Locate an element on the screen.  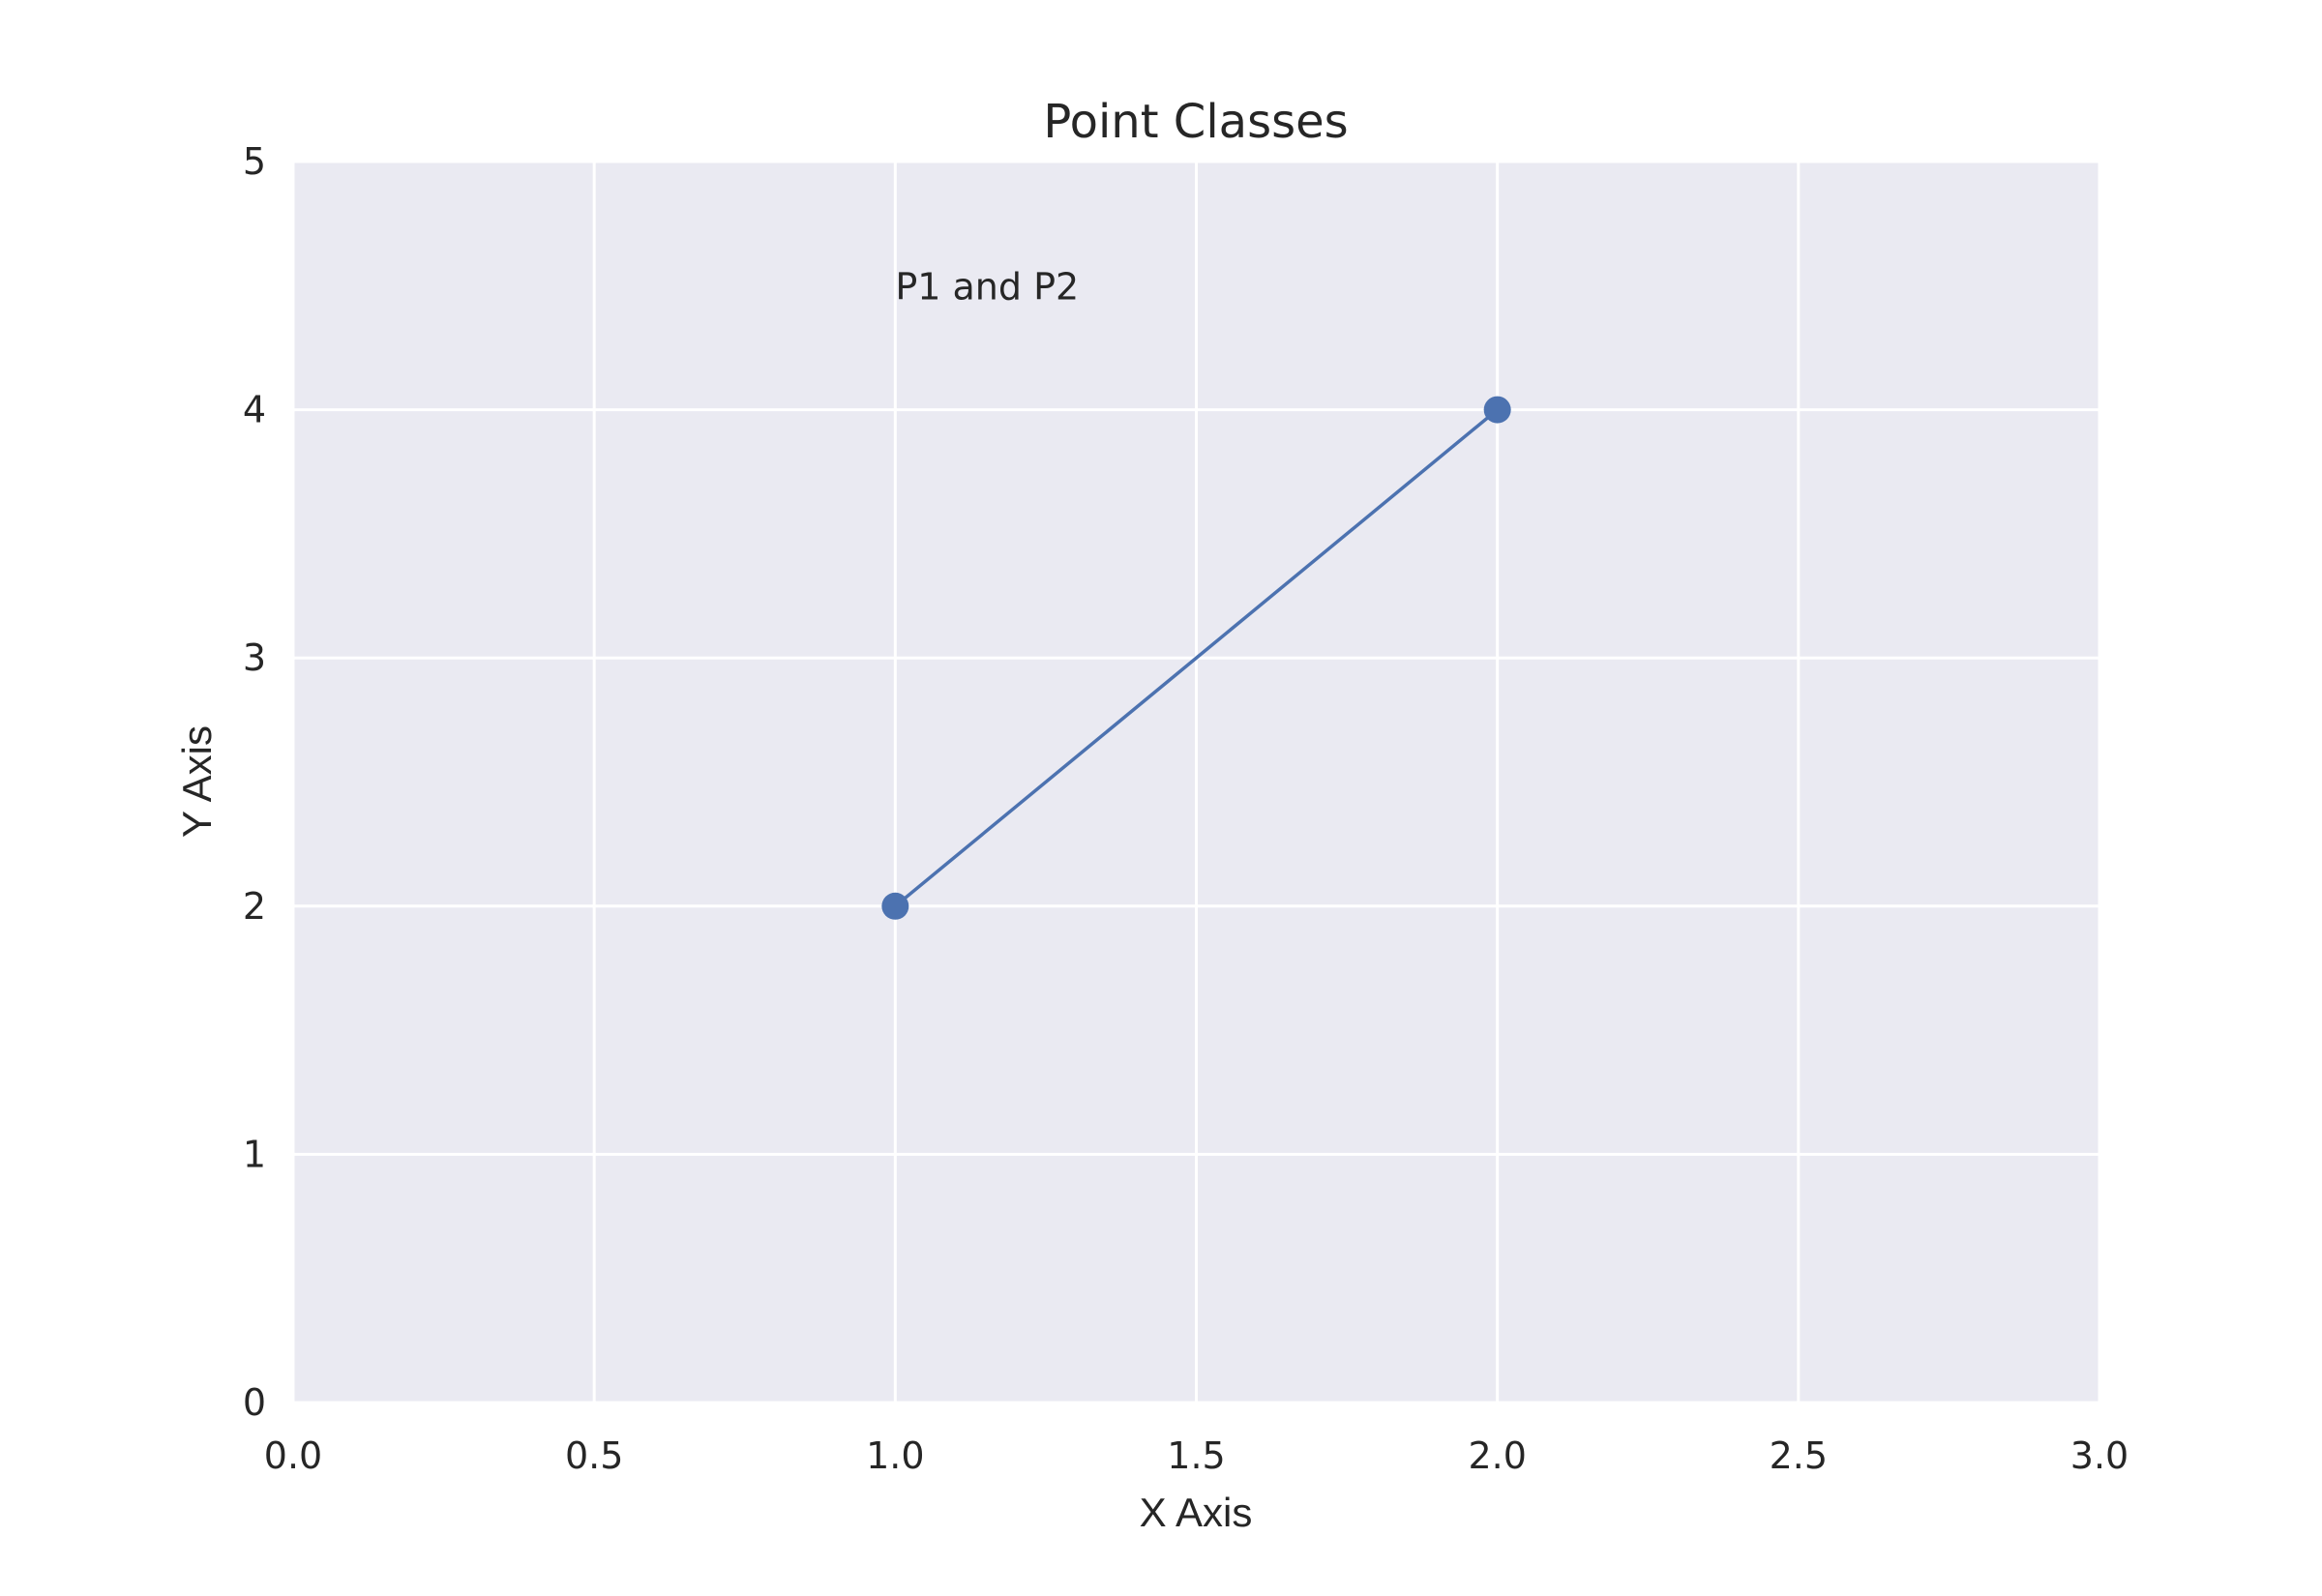
y-tick-label: 2 is located at coordinates (254, 906).